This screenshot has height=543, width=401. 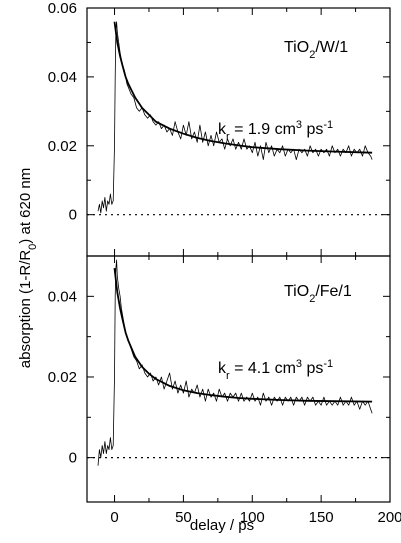 What do you see at coordinates (62, 146) in the screenshot?
I see `top-y-tick-label: 0.02` at bounding box center [62, 146].